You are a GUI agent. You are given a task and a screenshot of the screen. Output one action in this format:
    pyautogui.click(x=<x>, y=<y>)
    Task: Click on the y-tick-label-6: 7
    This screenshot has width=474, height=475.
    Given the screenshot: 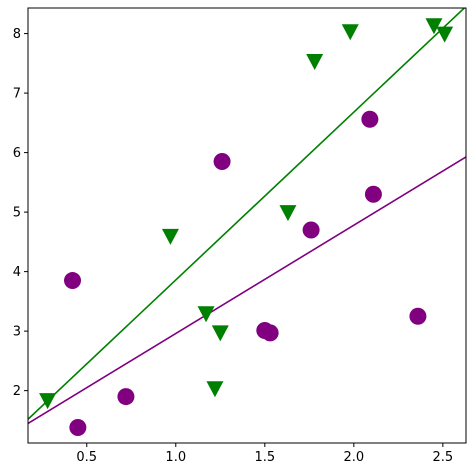 What is the action you would take?
    pyautogui.click(x=17, y=94)
    